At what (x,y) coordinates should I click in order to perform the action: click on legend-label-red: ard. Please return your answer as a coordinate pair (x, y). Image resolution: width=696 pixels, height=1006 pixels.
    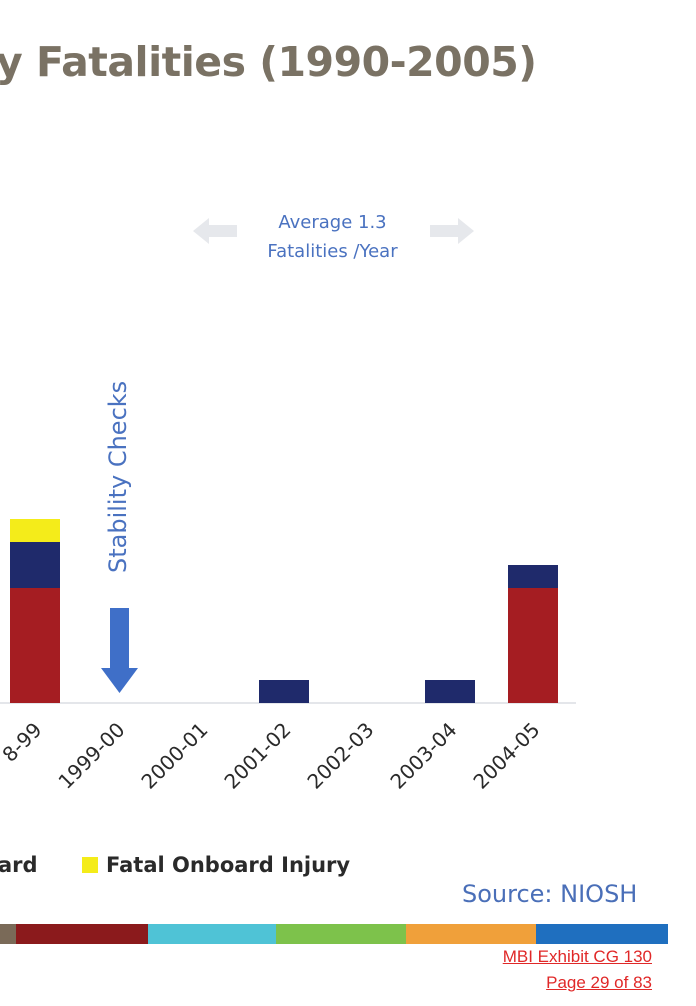
    Looking at the image, I should click on (19, 865).